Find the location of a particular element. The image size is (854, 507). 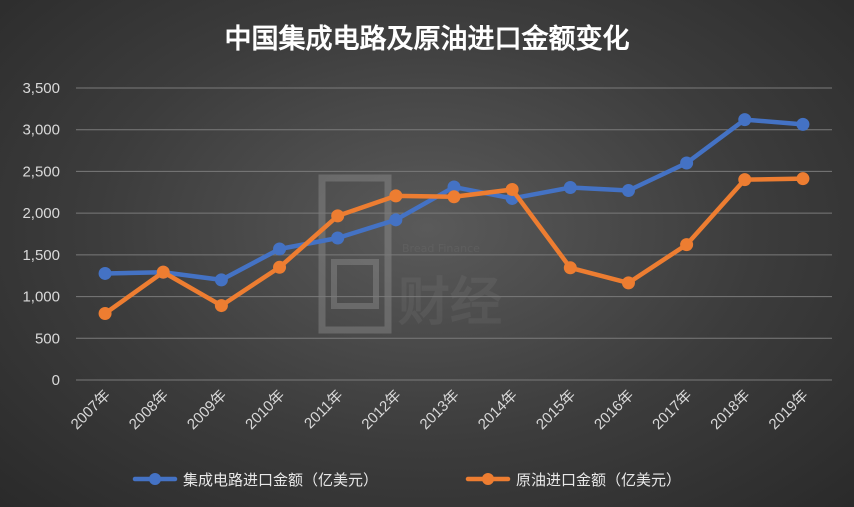

x-tick-label: 2011年 is located at coordinates (323, 409).